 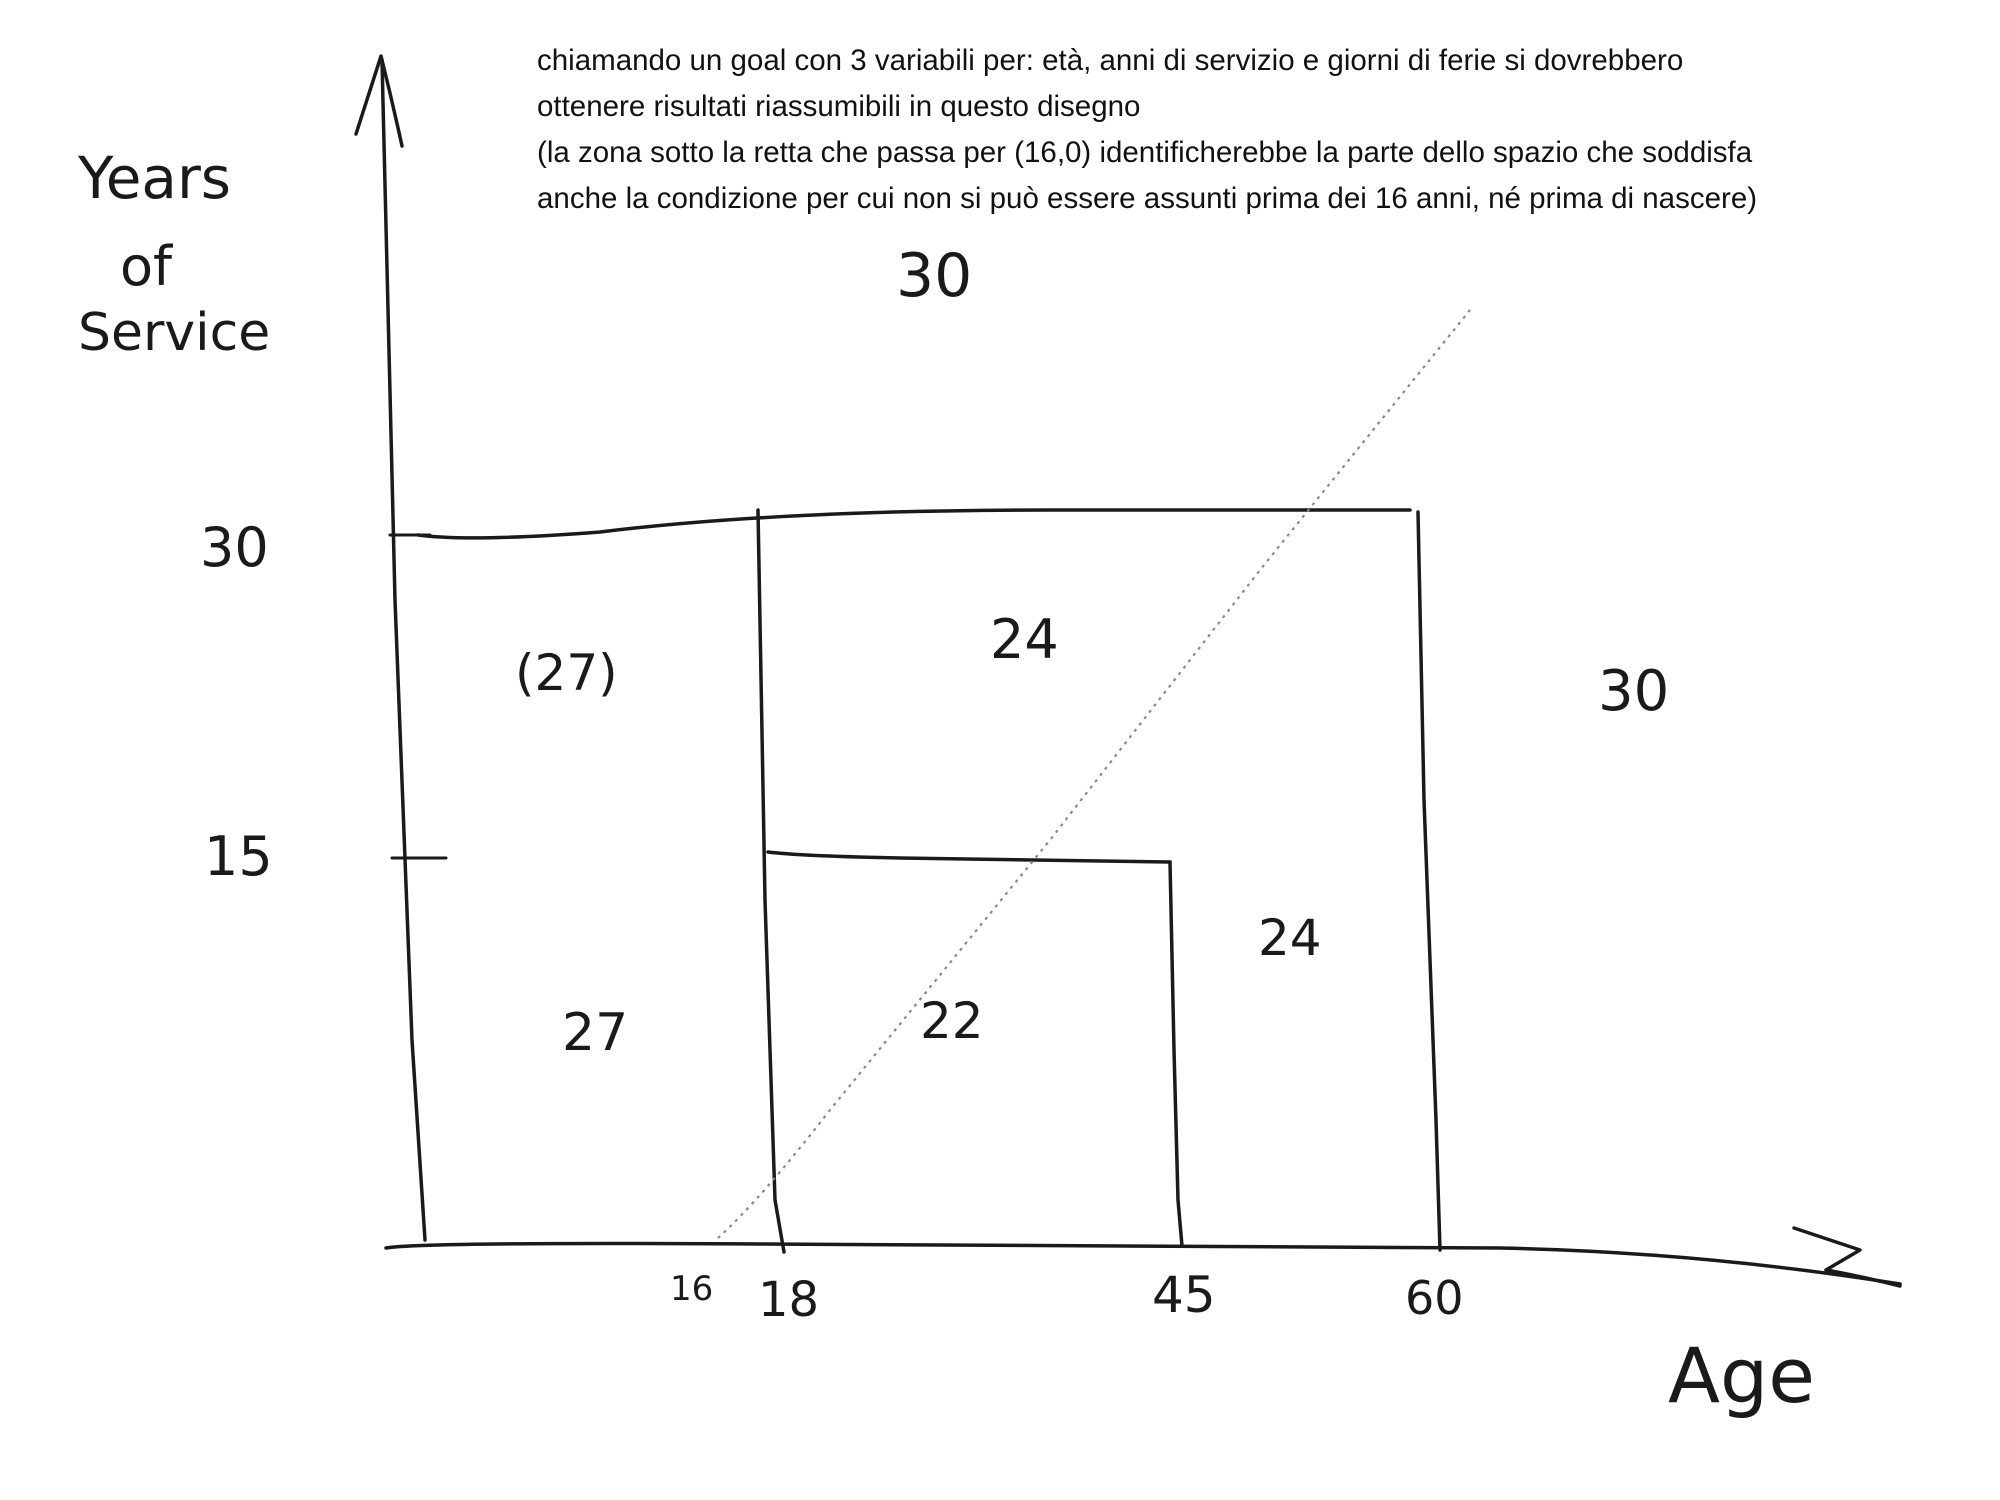 What do you see at coordinates (914, 524) in the screenshot?
I see `line-30-years` at bounding box center [914, 524].